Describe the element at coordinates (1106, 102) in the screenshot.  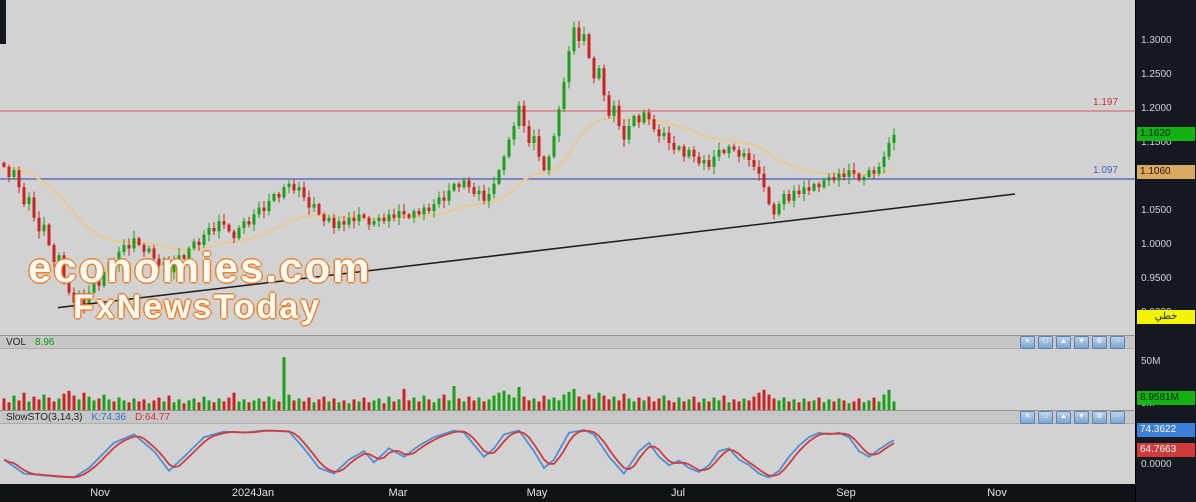
I see `resistance-level-label: 1.197` at that location.